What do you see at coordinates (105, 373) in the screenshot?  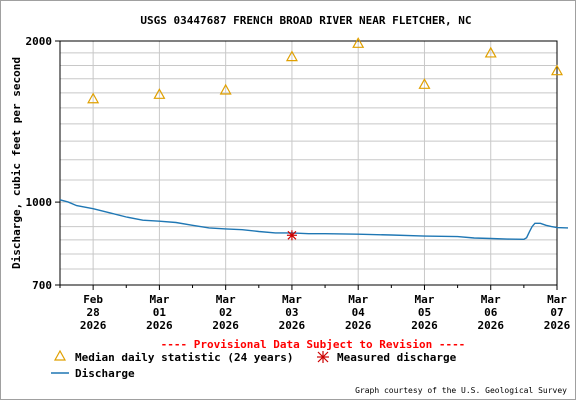 I see `legend-discharge-label: Discharge` at bounding box center [105, 373].